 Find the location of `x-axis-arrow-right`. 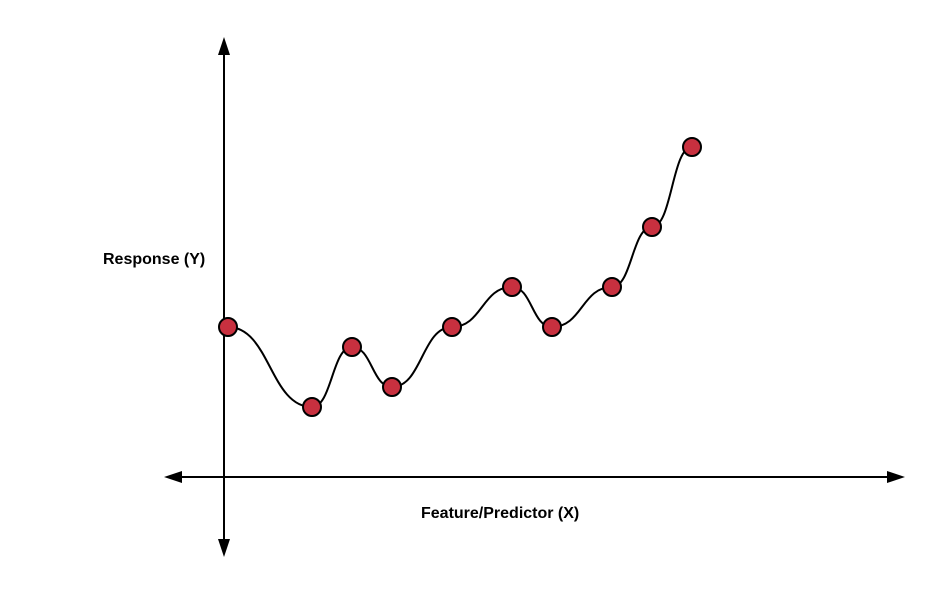

x-axis-arrow-right is located at coordinates (896, 477).